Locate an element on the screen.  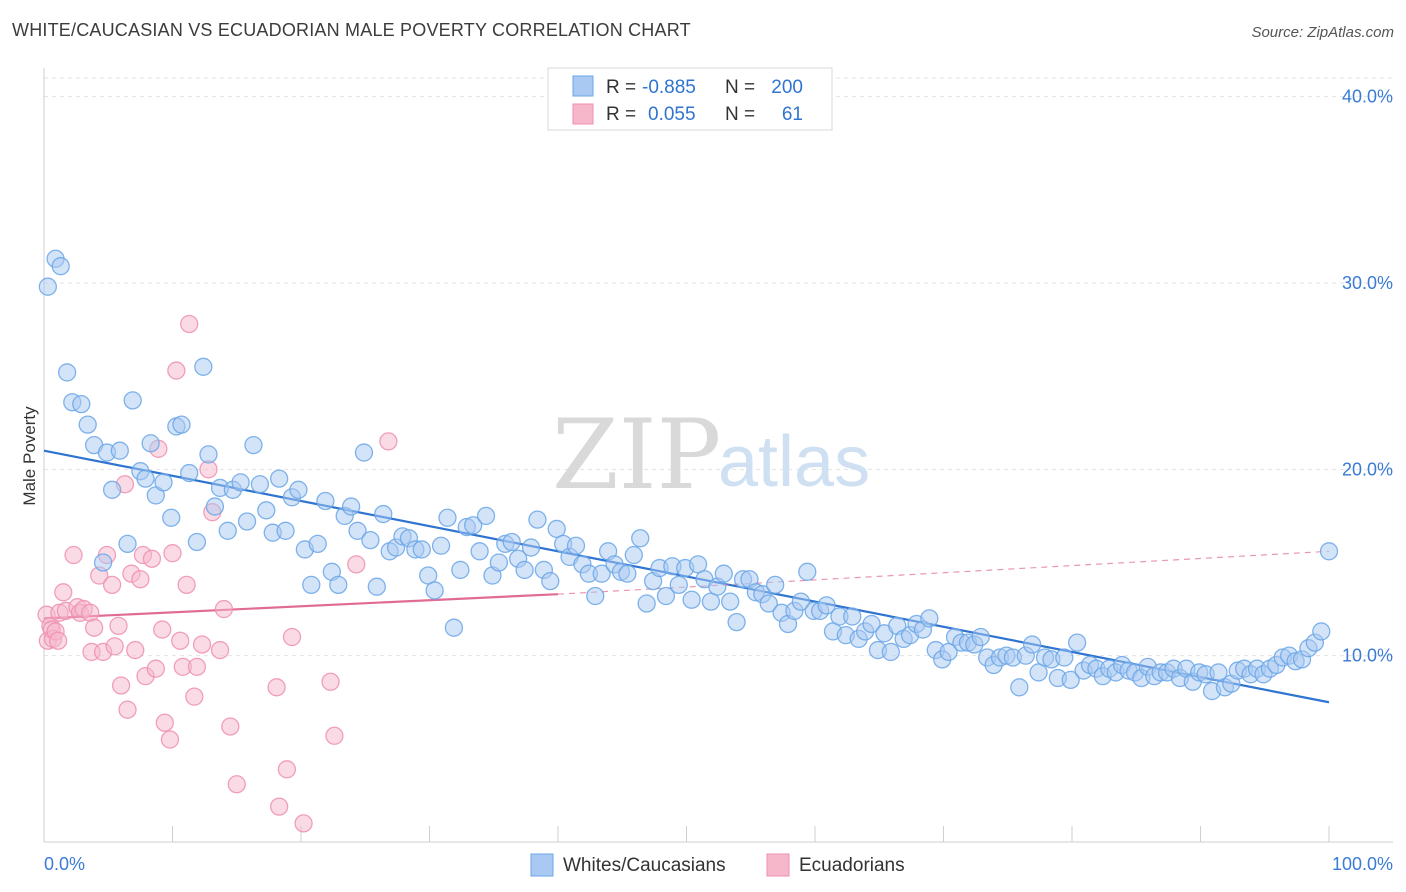
y-tick-label: 10.0% is located at coordinates (1367, 656).